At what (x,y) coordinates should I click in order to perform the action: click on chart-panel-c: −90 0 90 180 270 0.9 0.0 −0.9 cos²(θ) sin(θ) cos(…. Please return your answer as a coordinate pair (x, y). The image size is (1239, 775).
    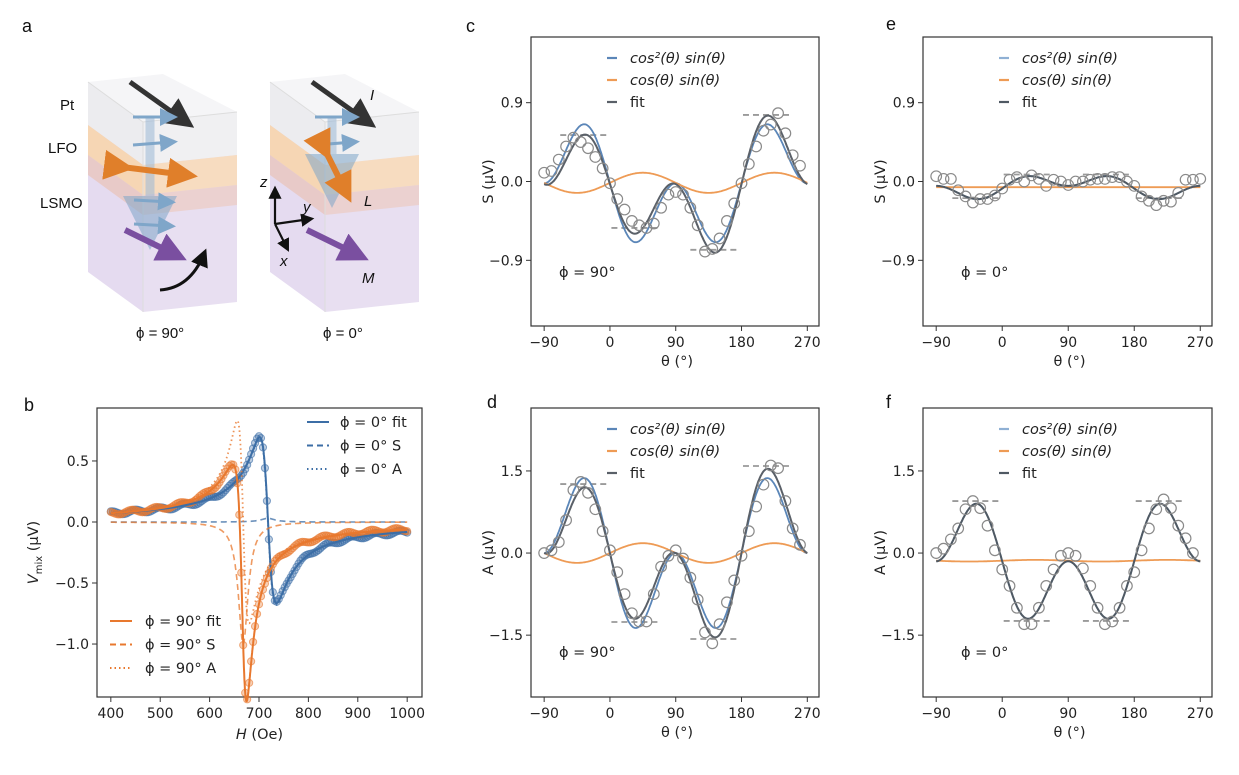
    Looking at the image, I should click on (651, 203).